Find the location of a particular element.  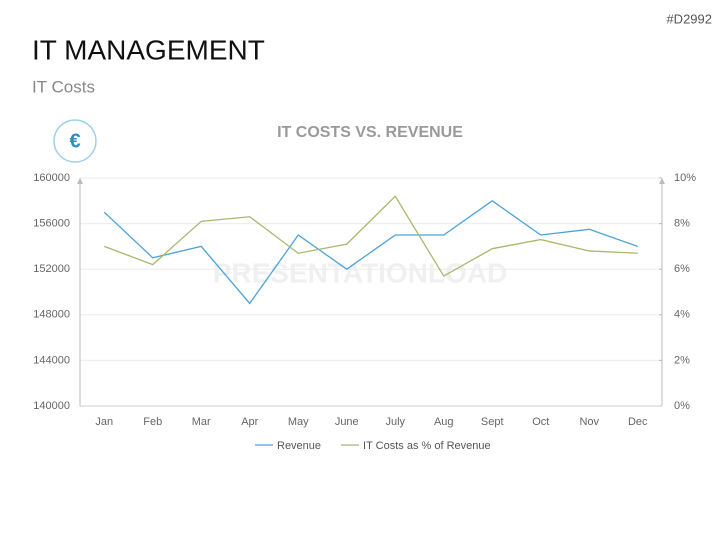

y2-tick-label: 8% is located at coordinates (682, 224).